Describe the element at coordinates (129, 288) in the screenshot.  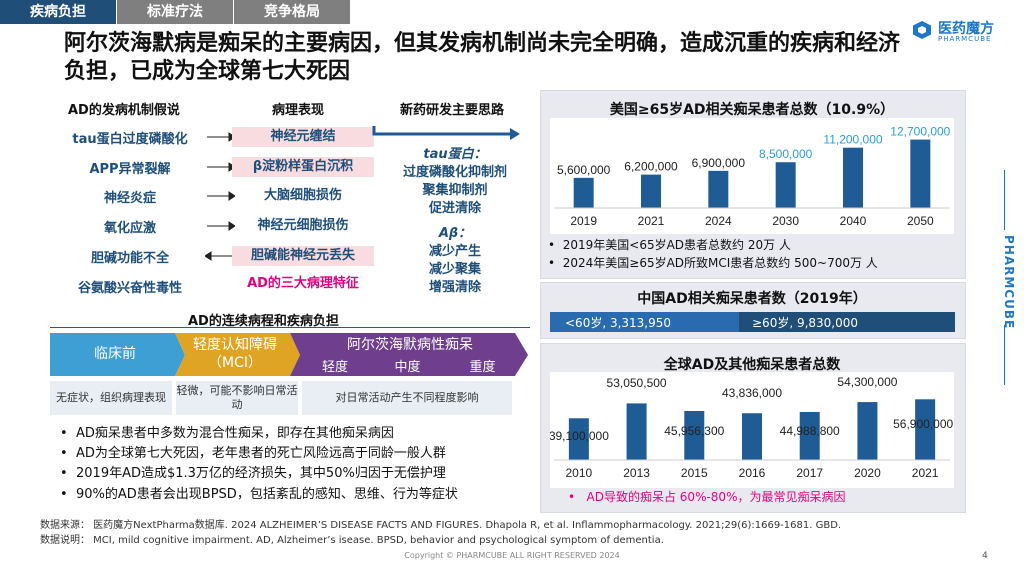
I see `mechanism-item: 谷氨酸兴奋性毒性` at that location.